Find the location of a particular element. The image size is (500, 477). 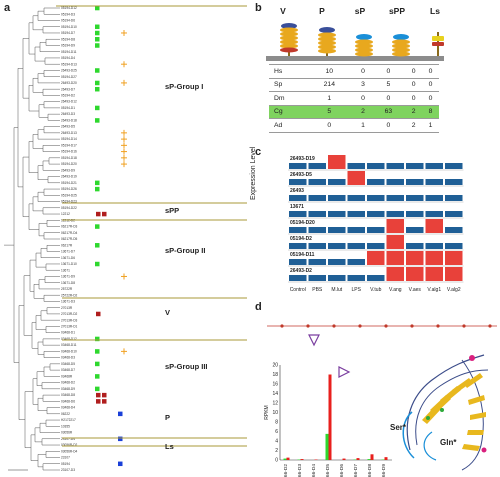

tree-leaf-label: 03468-D2 is located at coordinates (68, 383).